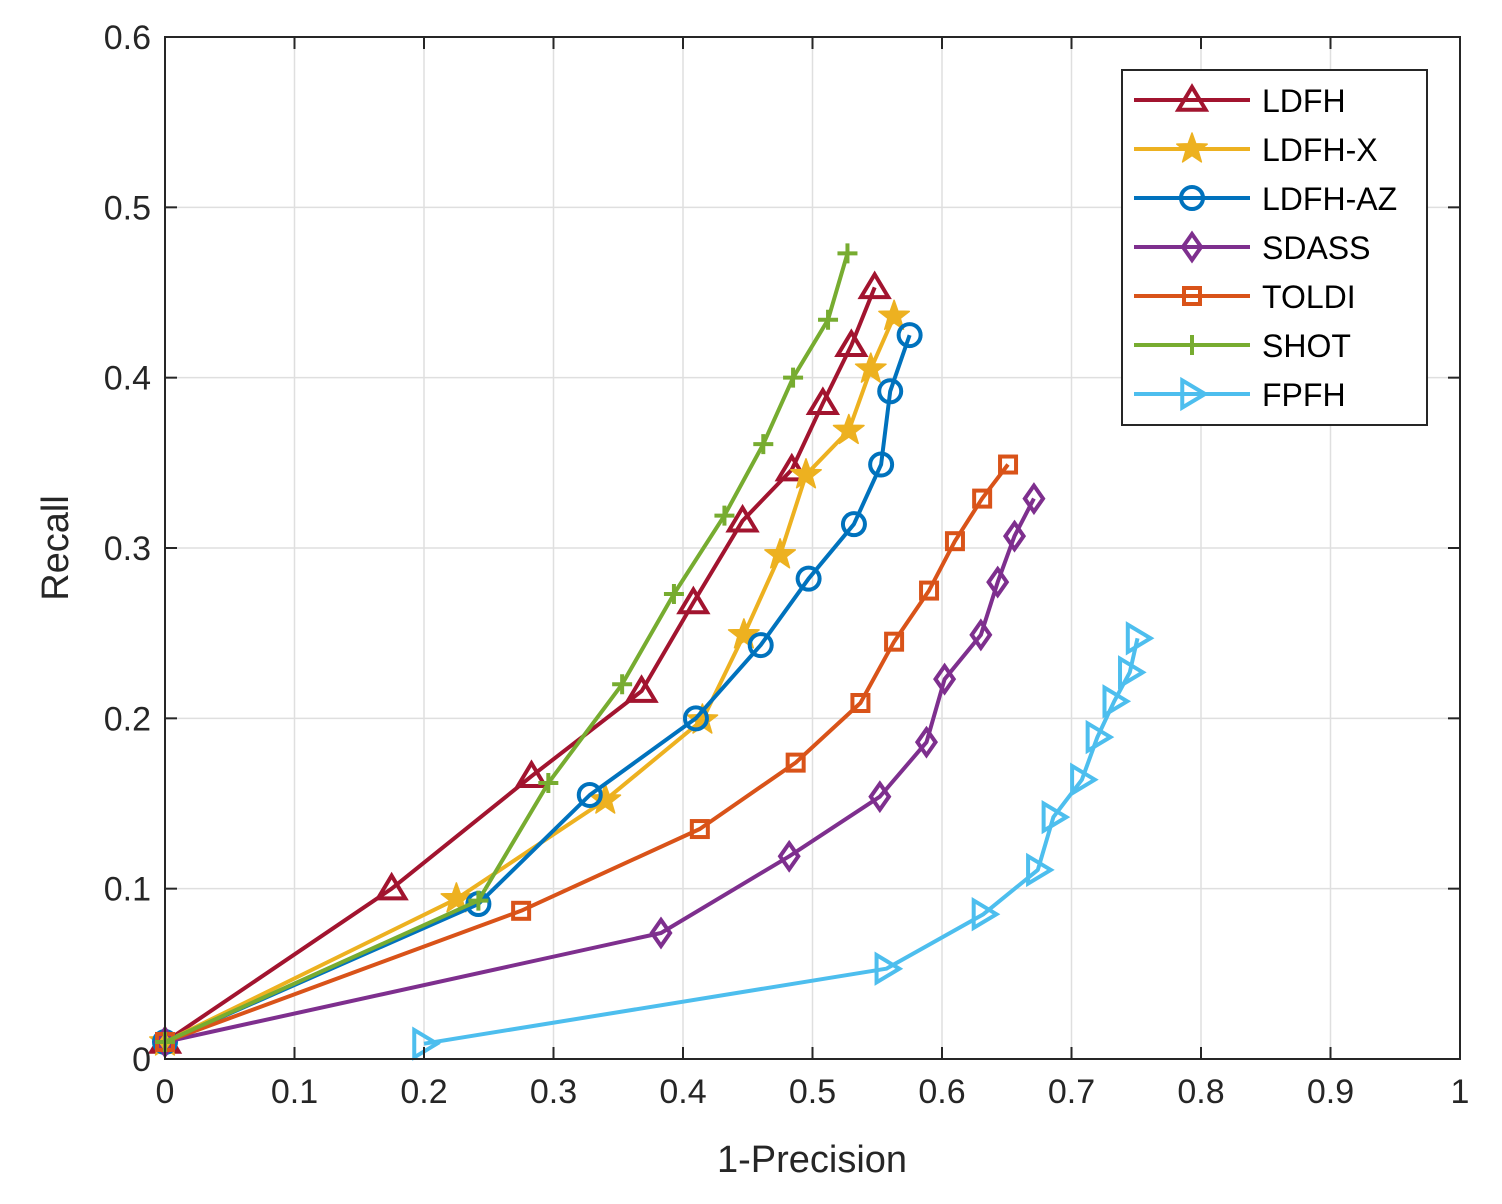 The image size is (1502, 1204). I want to click on legend-label: SHOT, so click(1306, 346).